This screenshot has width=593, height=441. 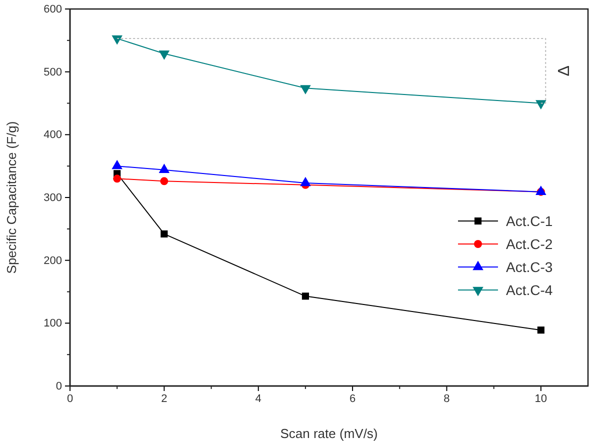 What do you see at coordinates (53, 135) in the screenshot?
I see `y-tick-label: 400` at bounding box center [53, 135].